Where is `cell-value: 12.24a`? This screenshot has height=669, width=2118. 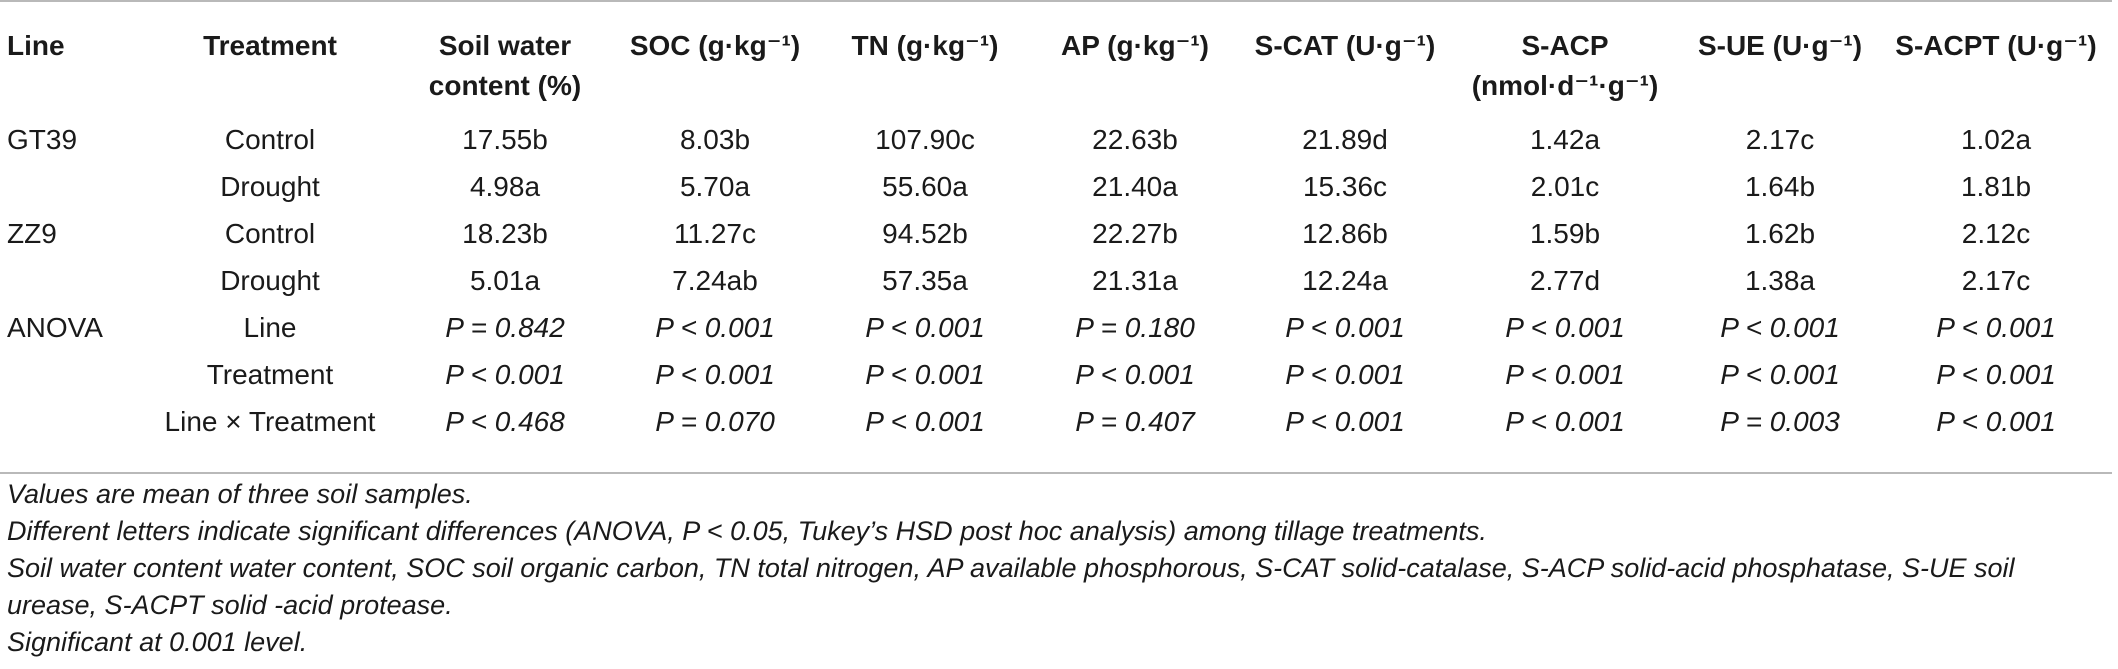
cell-value: 12.24a is located at coordinates (1345, 280).